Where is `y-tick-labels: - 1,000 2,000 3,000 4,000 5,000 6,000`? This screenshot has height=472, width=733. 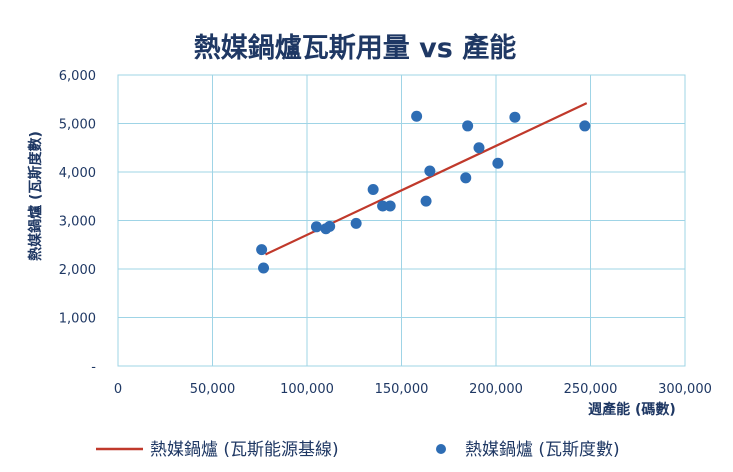 y-tick-labels: - 1,000 2,000 3,000 4,000 5,000 6,000 is located at coordinates (78, 222).